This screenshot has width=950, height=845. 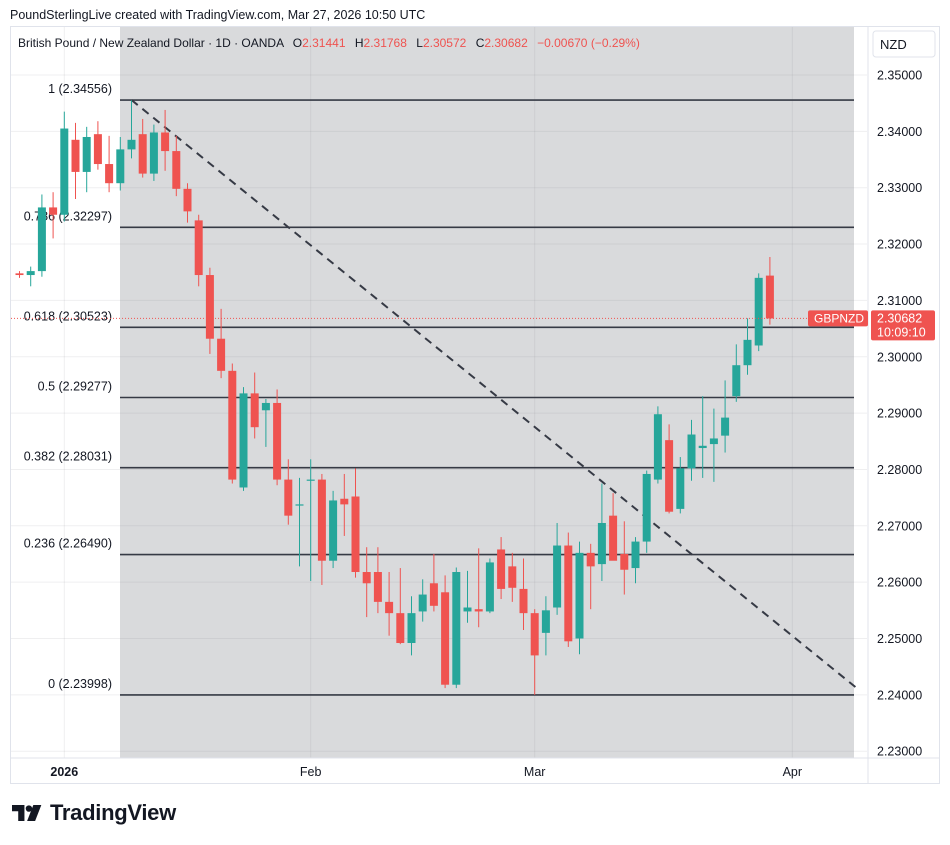 I want to click on footer-brand: TradingView, so click(x=94, y=813).